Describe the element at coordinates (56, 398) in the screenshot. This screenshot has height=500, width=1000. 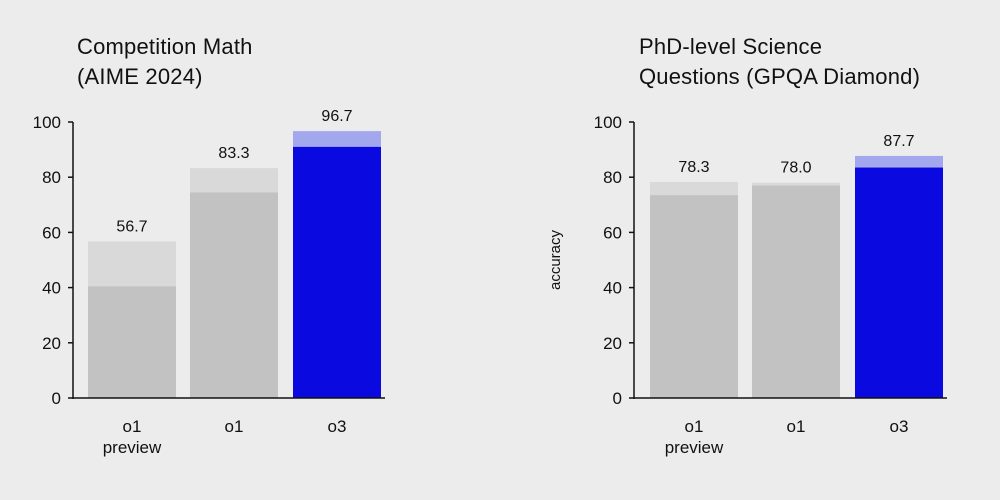
I see `chart1-y-tick-label-0: 0` at that location.